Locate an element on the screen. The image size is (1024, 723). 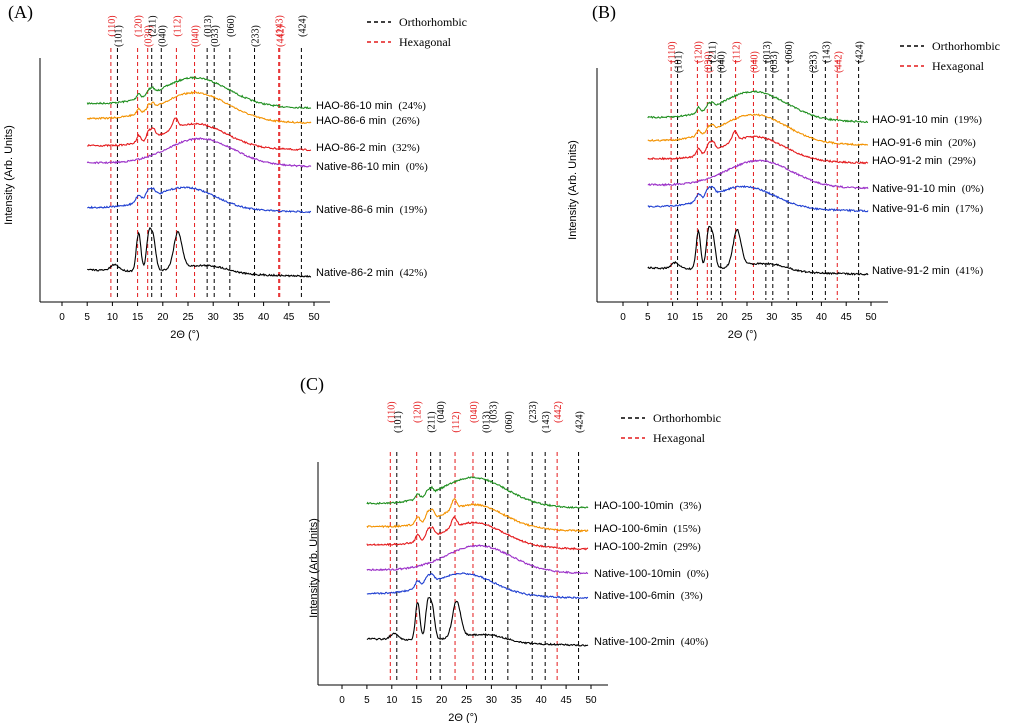
series-label: HAO-100-6min (15%) is located at coordinates (647, 529).